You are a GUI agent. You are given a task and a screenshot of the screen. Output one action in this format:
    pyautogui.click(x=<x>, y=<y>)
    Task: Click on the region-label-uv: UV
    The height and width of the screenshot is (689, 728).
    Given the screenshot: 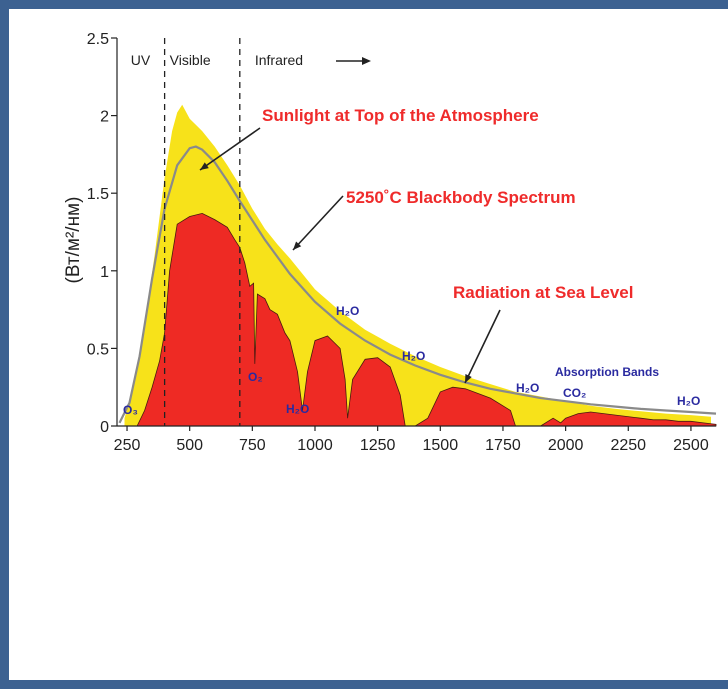 What is the action you would take?
    pyautogui.click(x=141, y=60)
    